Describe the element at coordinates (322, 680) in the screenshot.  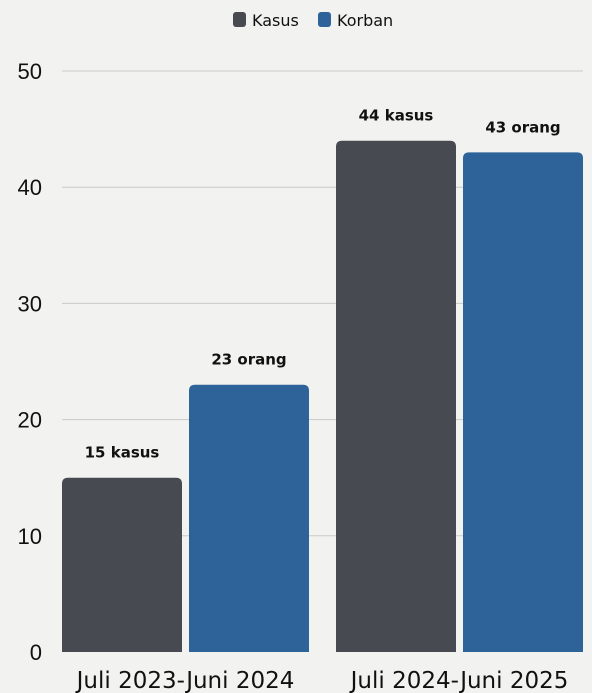
I see `x-axis: Juli 2023-Juni 2024 Juli 2024-Juni 2025` at that location.